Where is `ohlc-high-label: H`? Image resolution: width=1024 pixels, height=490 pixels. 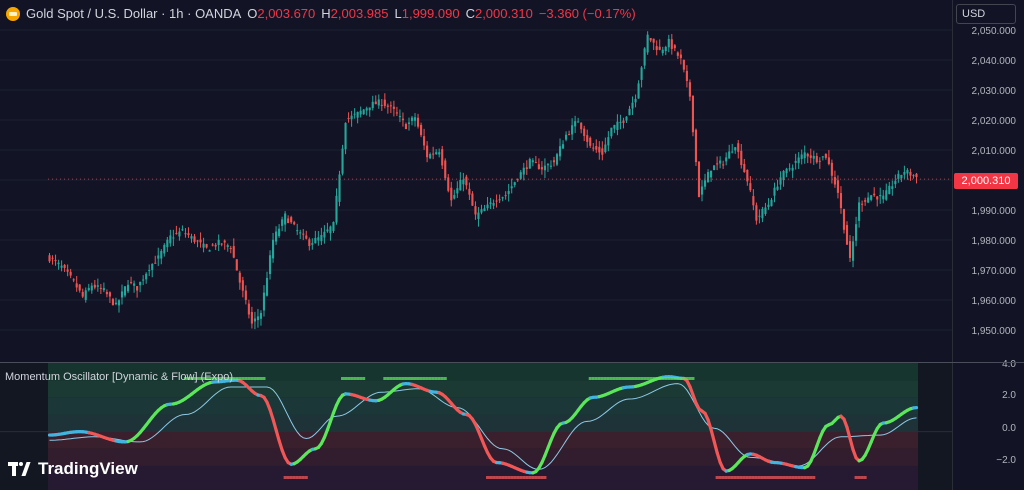 ohlc-high-label: H is located at coordinates (326, 13).